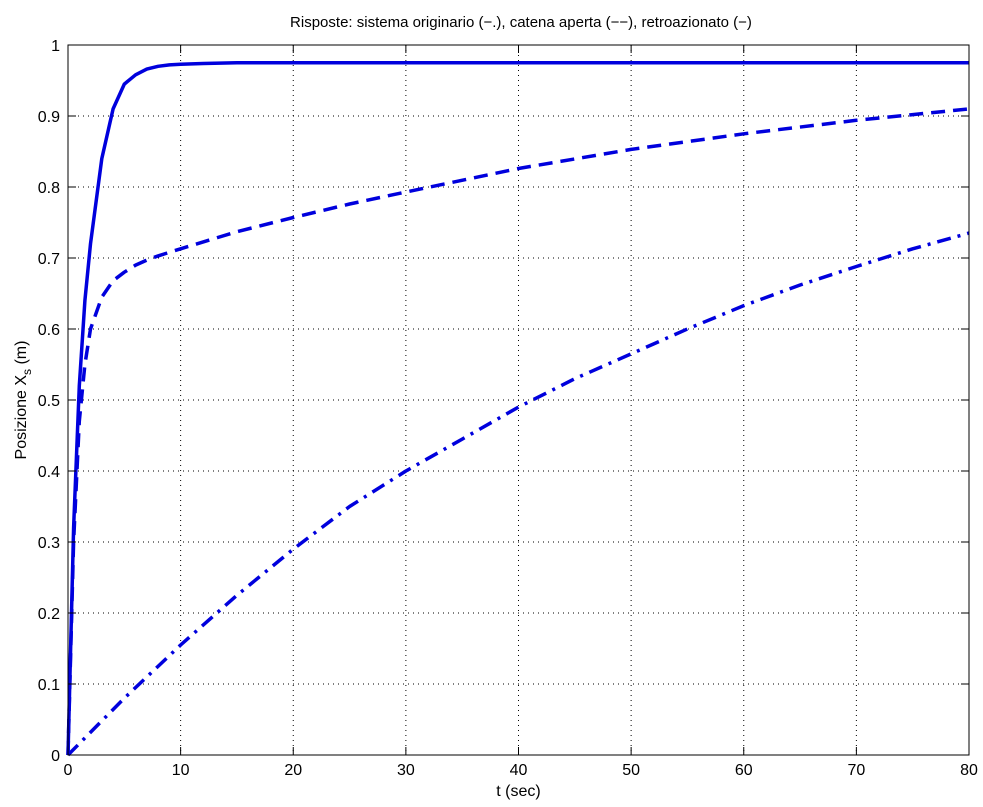  I want to click on y-tick-label: 0.9, so click(49, 117).